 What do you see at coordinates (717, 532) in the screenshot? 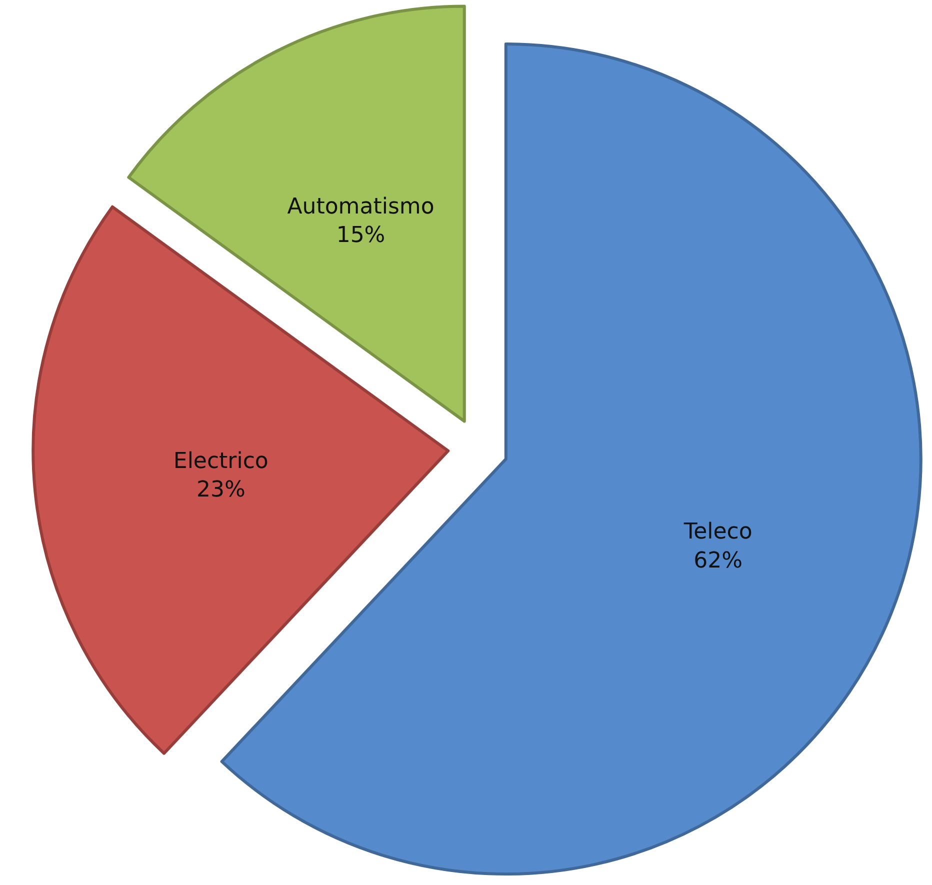
I see `slice-label: Teleco` at bounding box center [717, 532].